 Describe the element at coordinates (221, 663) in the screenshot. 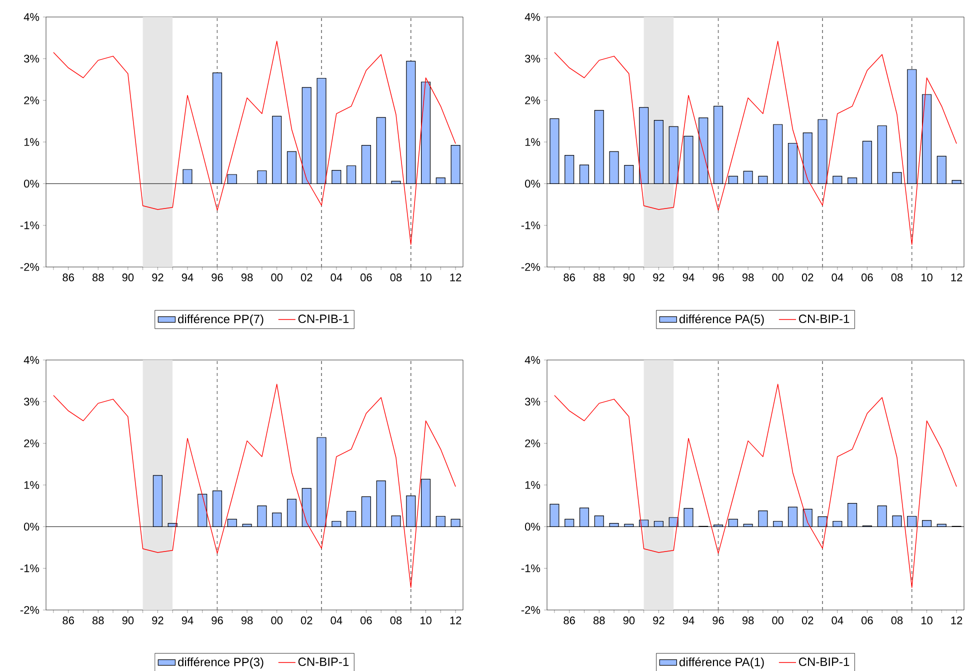

I see `legend-label: différence PP(3)` at that location.